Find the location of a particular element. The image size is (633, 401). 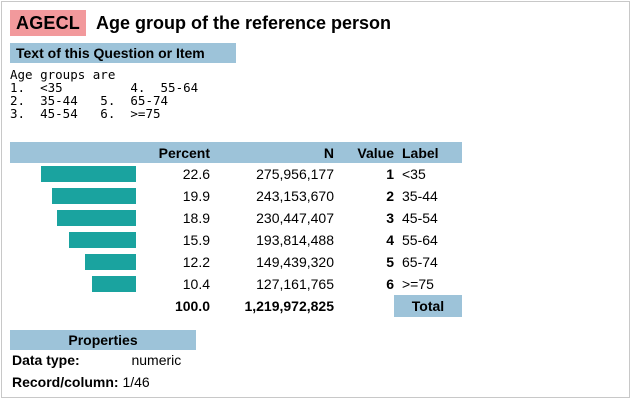

table-row: 22.6 275,956,177 1 <35 is located at coordinates (236, 174).